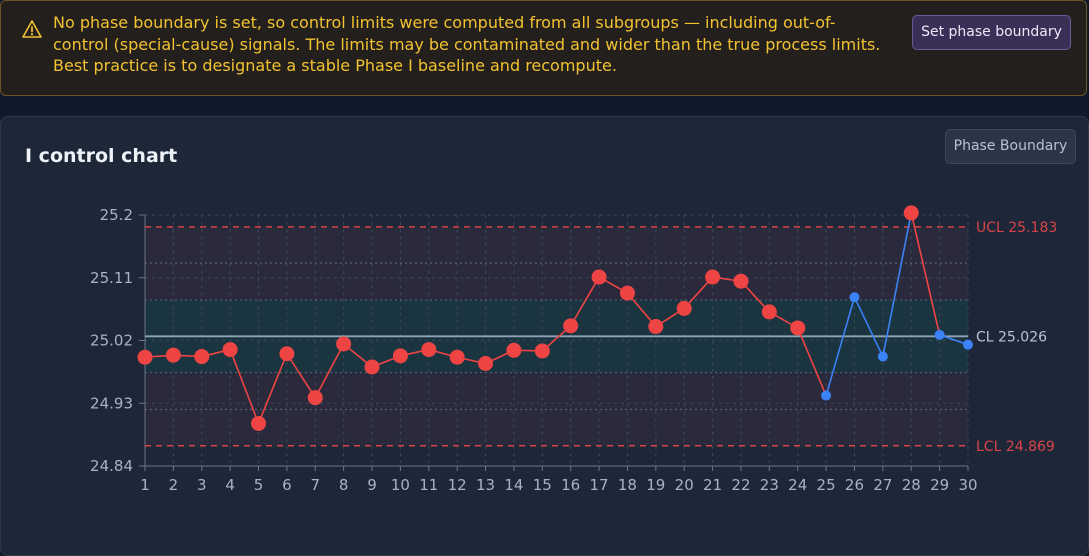  What do you see at coordinates (967, 485) in the screenshot?
I see `x-tick-label: 30` at bounding box center [967, 485].